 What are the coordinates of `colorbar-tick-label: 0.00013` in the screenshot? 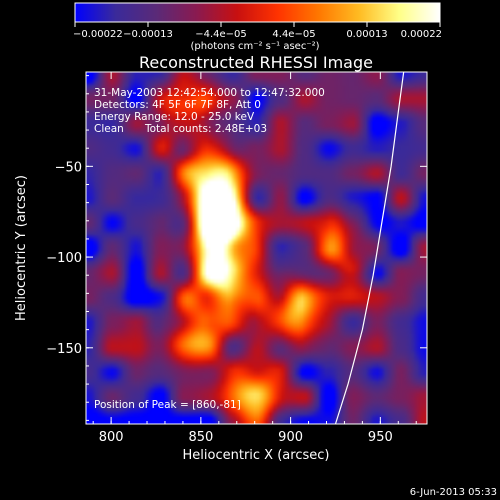 It's located at (366, 34).